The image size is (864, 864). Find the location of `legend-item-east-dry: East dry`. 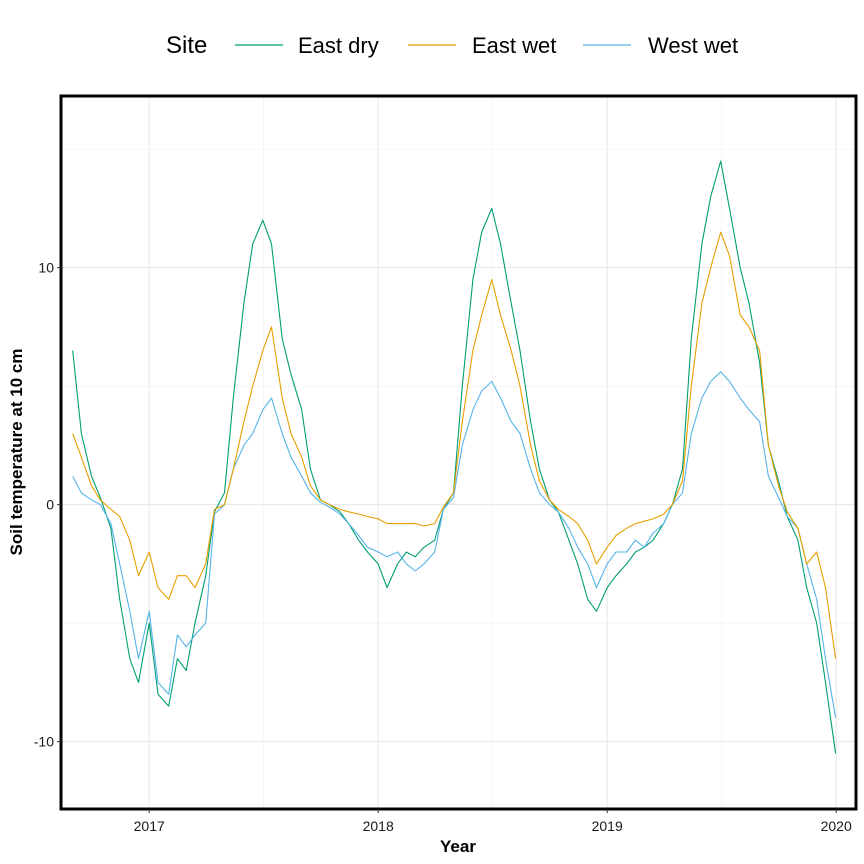

legend-item-east-dry: East dry is located at coordinates (307, 45).